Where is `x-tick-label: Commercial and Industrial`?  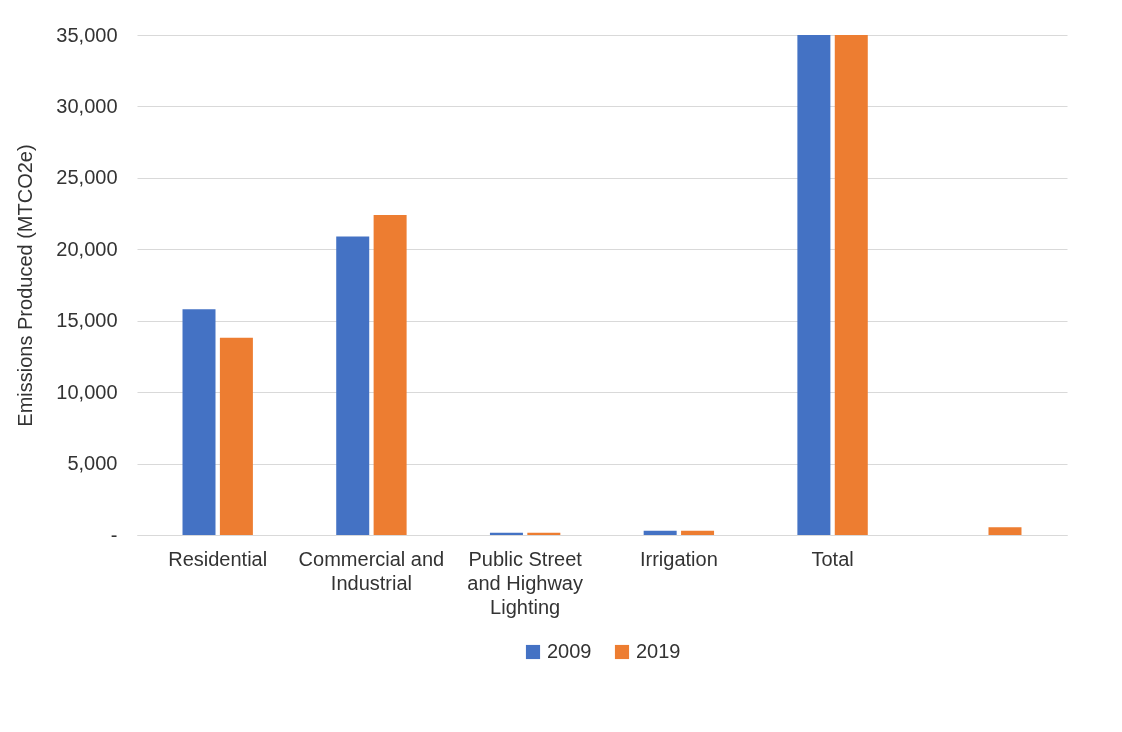
x-tick-label: Commercial and Industrial is located at coordinates (371, 570).